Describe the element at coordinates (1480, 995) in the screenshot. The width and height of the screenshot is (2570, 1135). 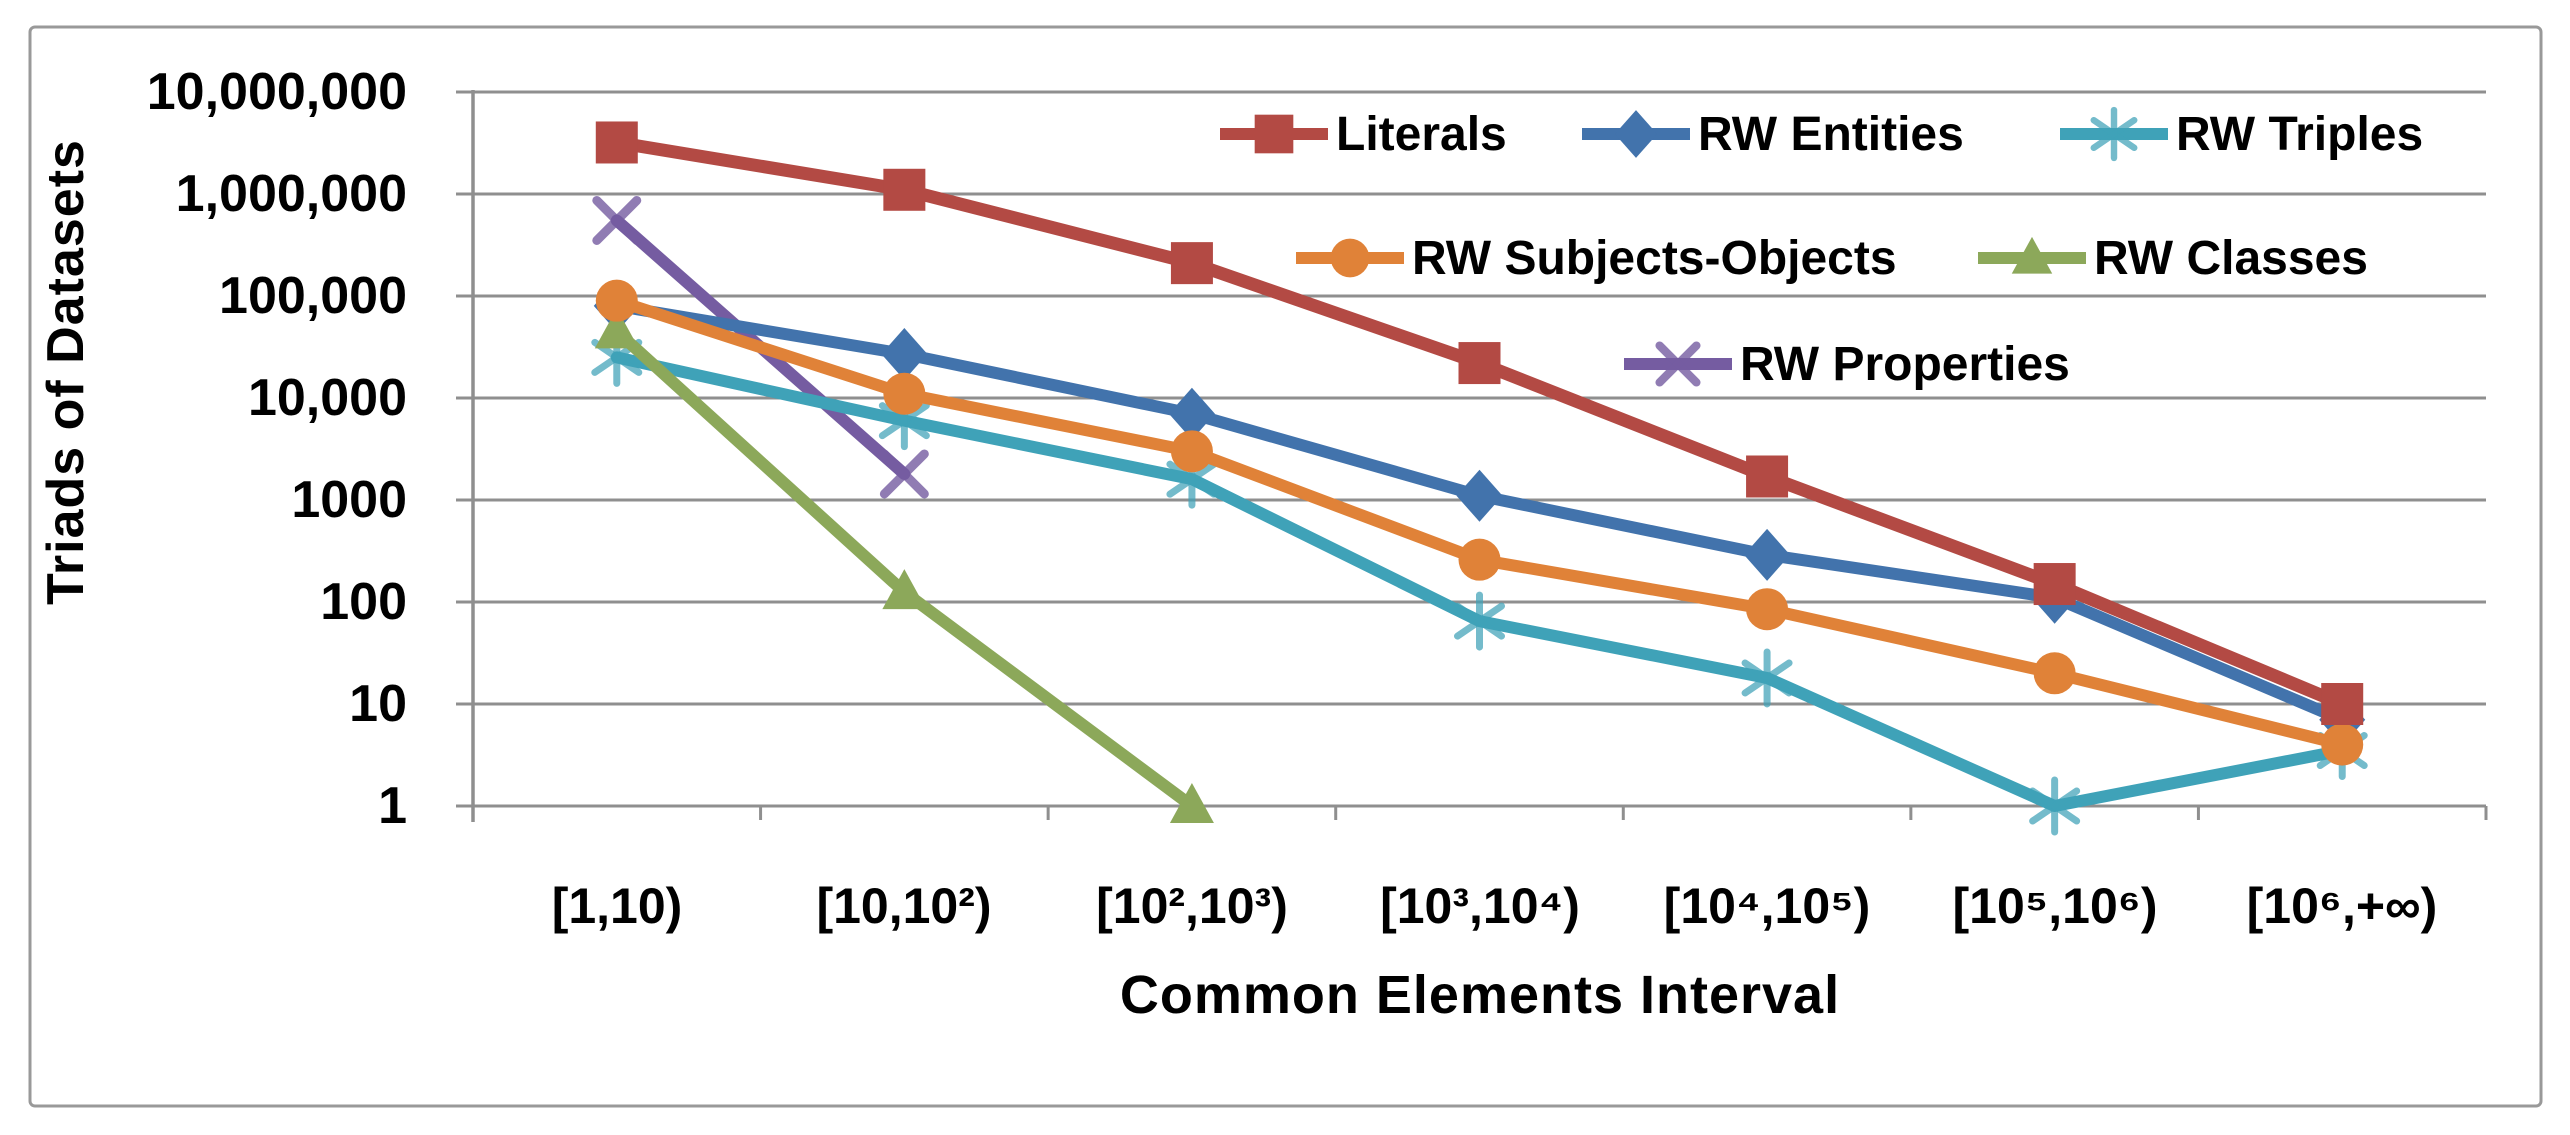
I see `x-axis-title: Common Elements Interval` at that location.